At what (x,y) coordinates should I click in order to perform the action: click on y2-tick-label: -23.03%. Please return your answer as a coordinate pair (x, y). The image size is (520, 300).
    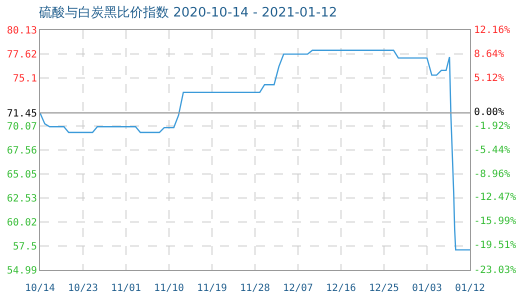
    Looking at the image, I should click on (495, 270).